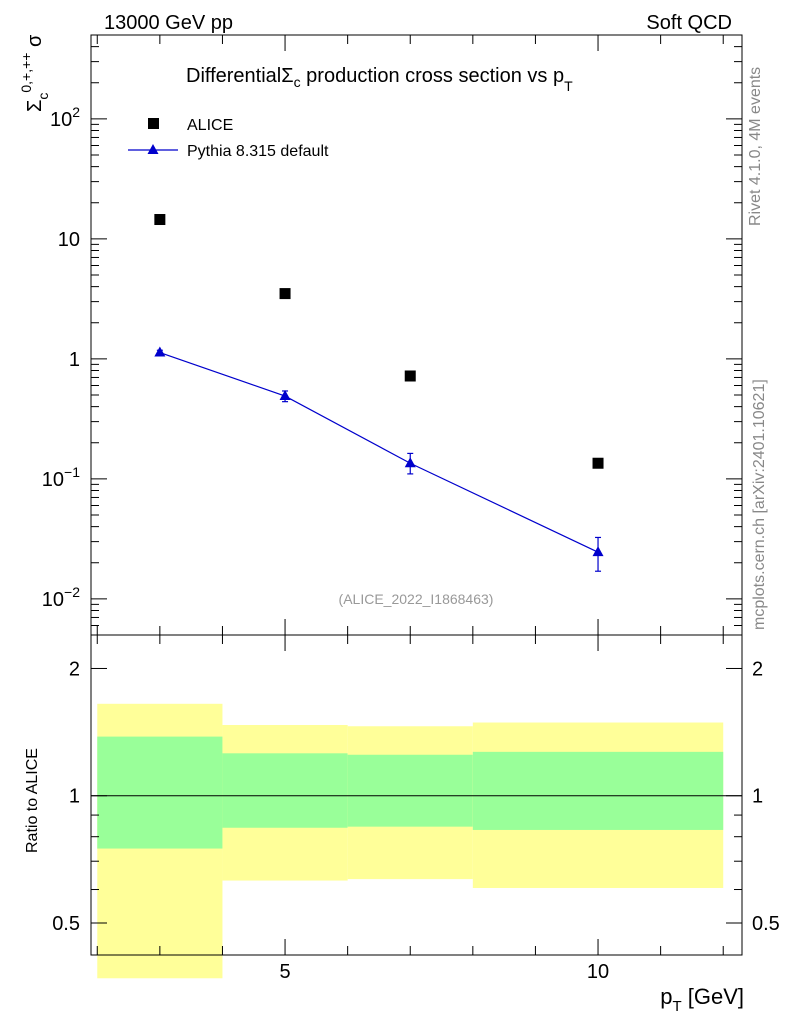 The height and width of the screenshot is (1024, 786). Describe the element at coordinates (689, 23) in the screenshot. I see `header-category: Soft QCD` at that location.